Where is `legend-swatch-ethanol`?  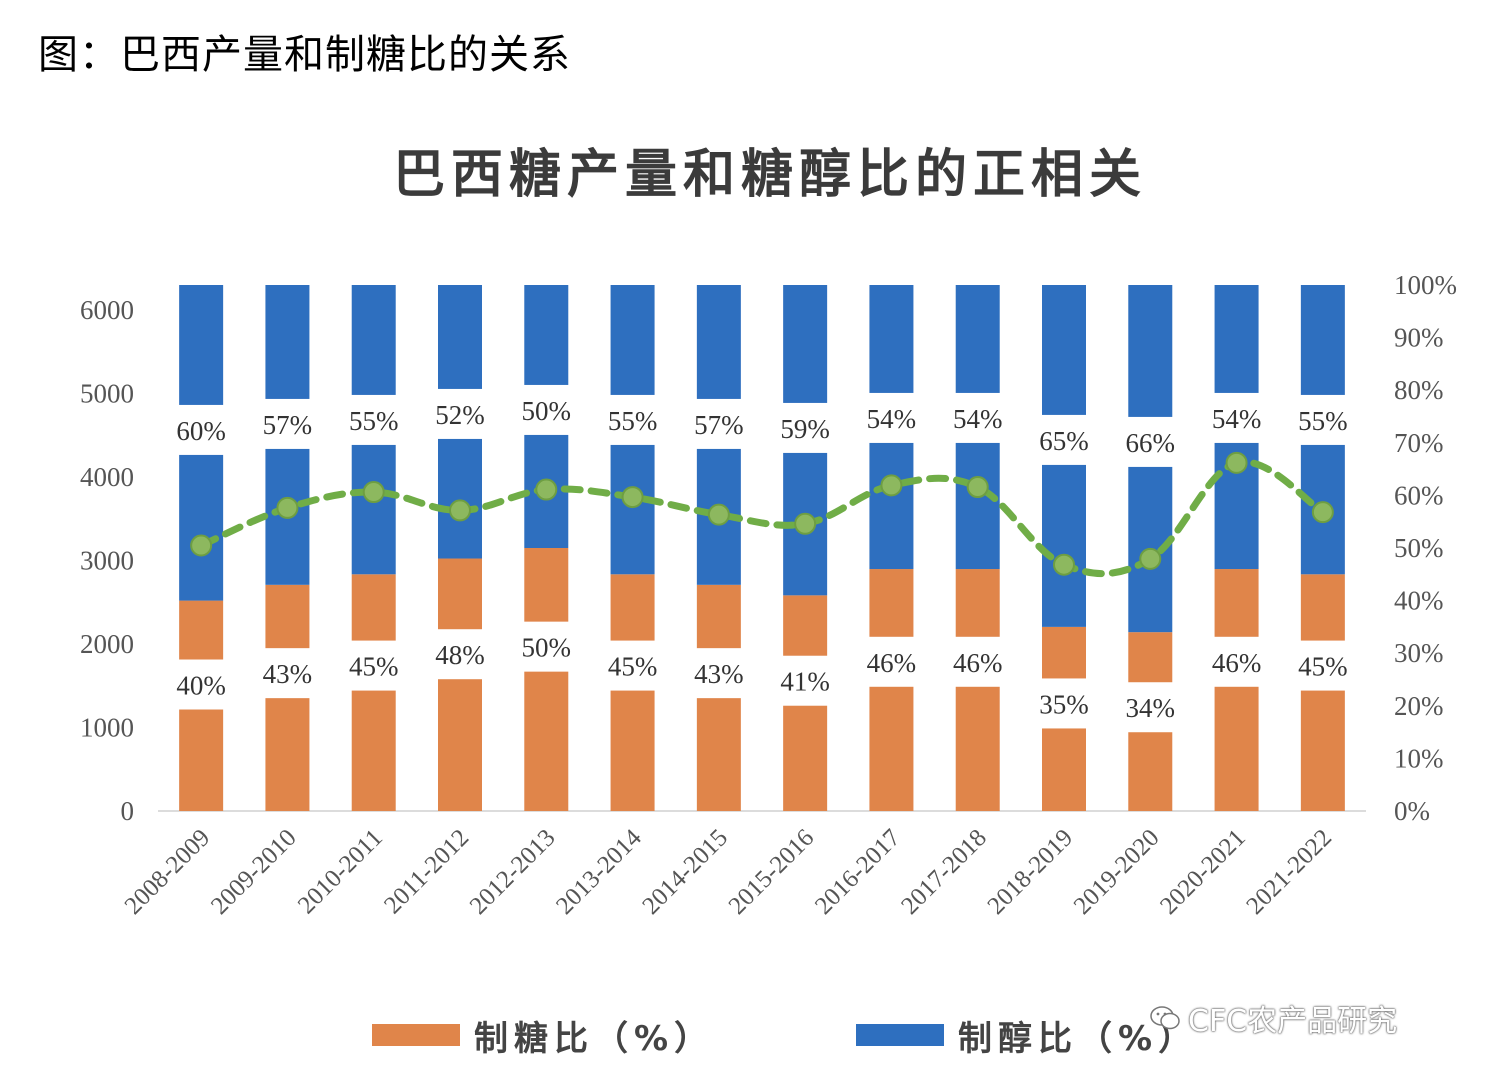
legend-swatch-ethanol is located at coordinates (900, 1035).